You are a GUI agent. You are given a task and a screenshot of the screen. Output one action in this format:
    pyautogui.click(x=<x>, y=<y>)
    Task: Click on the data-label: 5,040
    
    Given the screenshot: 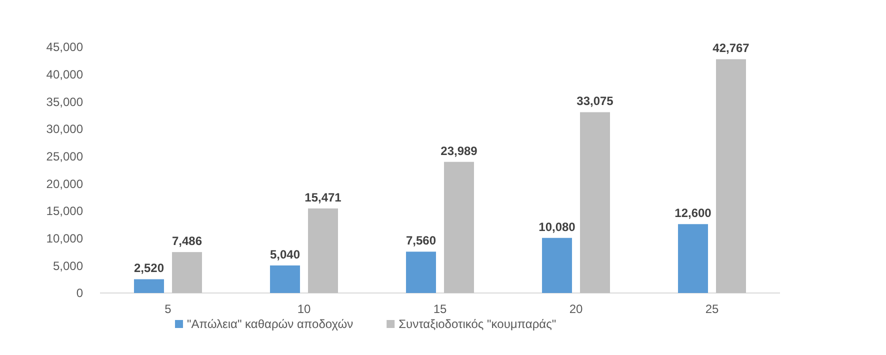 What is the action you would take?
    pyautogui.click(x=285, y=254)
    